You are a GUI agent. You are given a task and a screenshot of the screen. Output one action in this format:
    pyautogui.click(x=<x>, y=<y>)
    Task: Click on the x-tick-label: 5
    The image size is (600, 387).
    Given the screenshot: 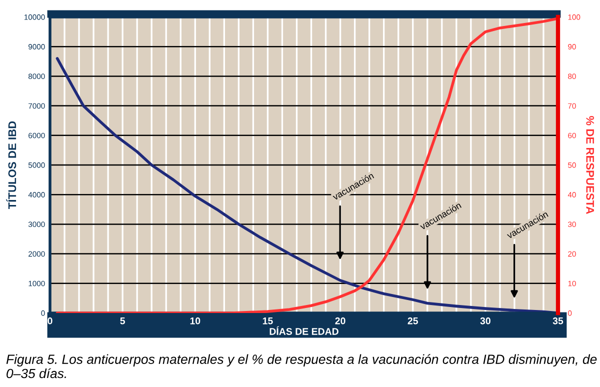 What is the action you would take?
    pyautogui.click(x=123, y=321)
    